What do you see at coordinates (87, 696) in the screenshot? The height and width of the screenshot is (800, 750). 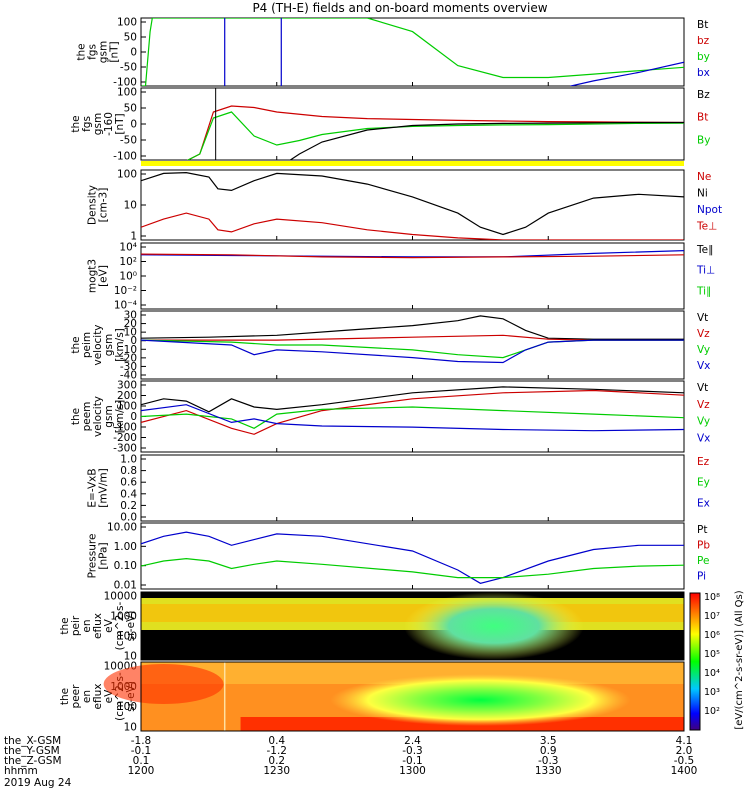 I see `y-axis-label-line: en` at bounding box center [87, 696].